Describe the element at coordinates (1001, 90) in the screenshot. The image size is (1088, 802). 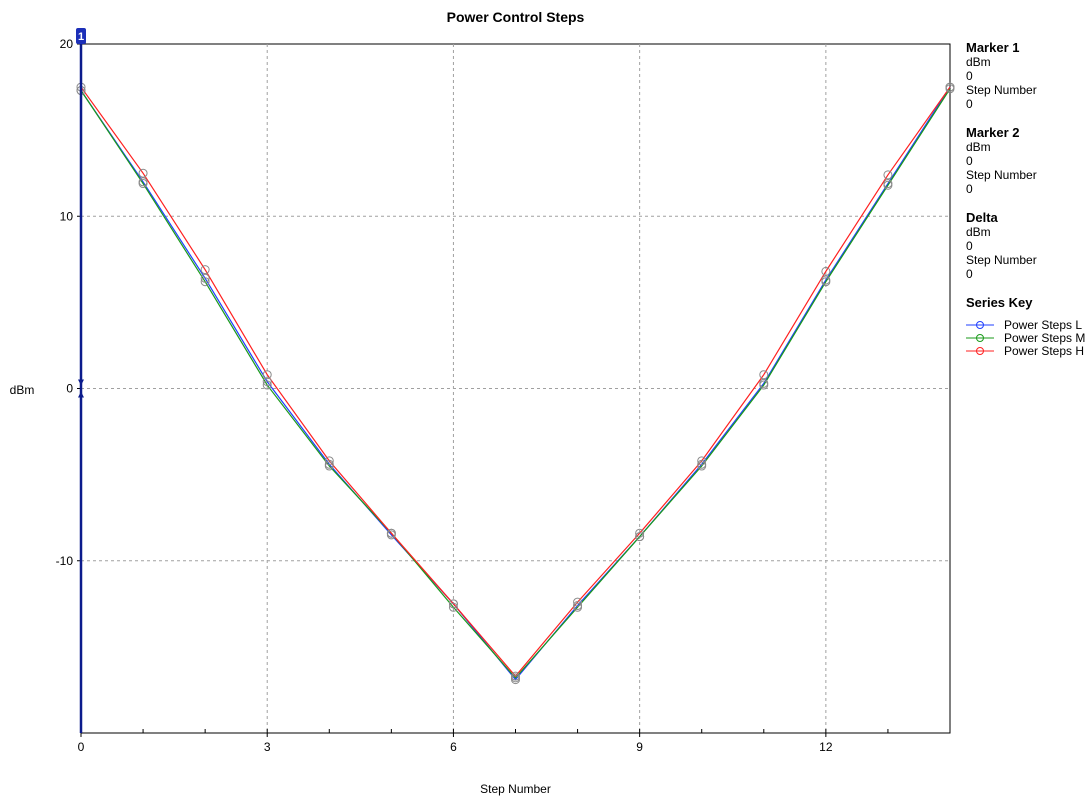
I see `marker-1-x-label: Step Number` at that location.